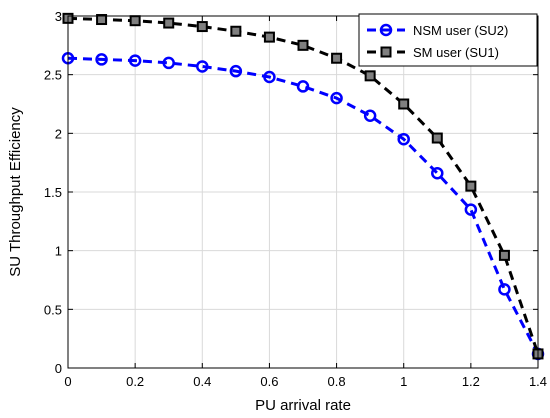 The width and height of the screenshot is (550, 418). What do you see at coordinates (135, 381) in the screenshot?
I see `x-tick-label: 0.2` at bounding box center [135, 381].